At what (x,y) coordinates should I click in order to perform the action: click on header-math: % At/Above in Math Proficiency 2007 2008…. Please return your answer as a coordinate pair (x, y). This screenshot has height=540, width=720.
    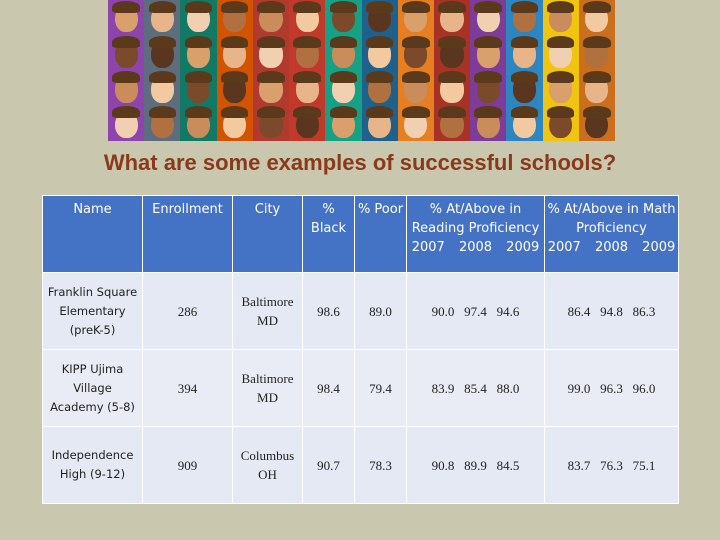
    Looking at the image, I should click on (611, 234).